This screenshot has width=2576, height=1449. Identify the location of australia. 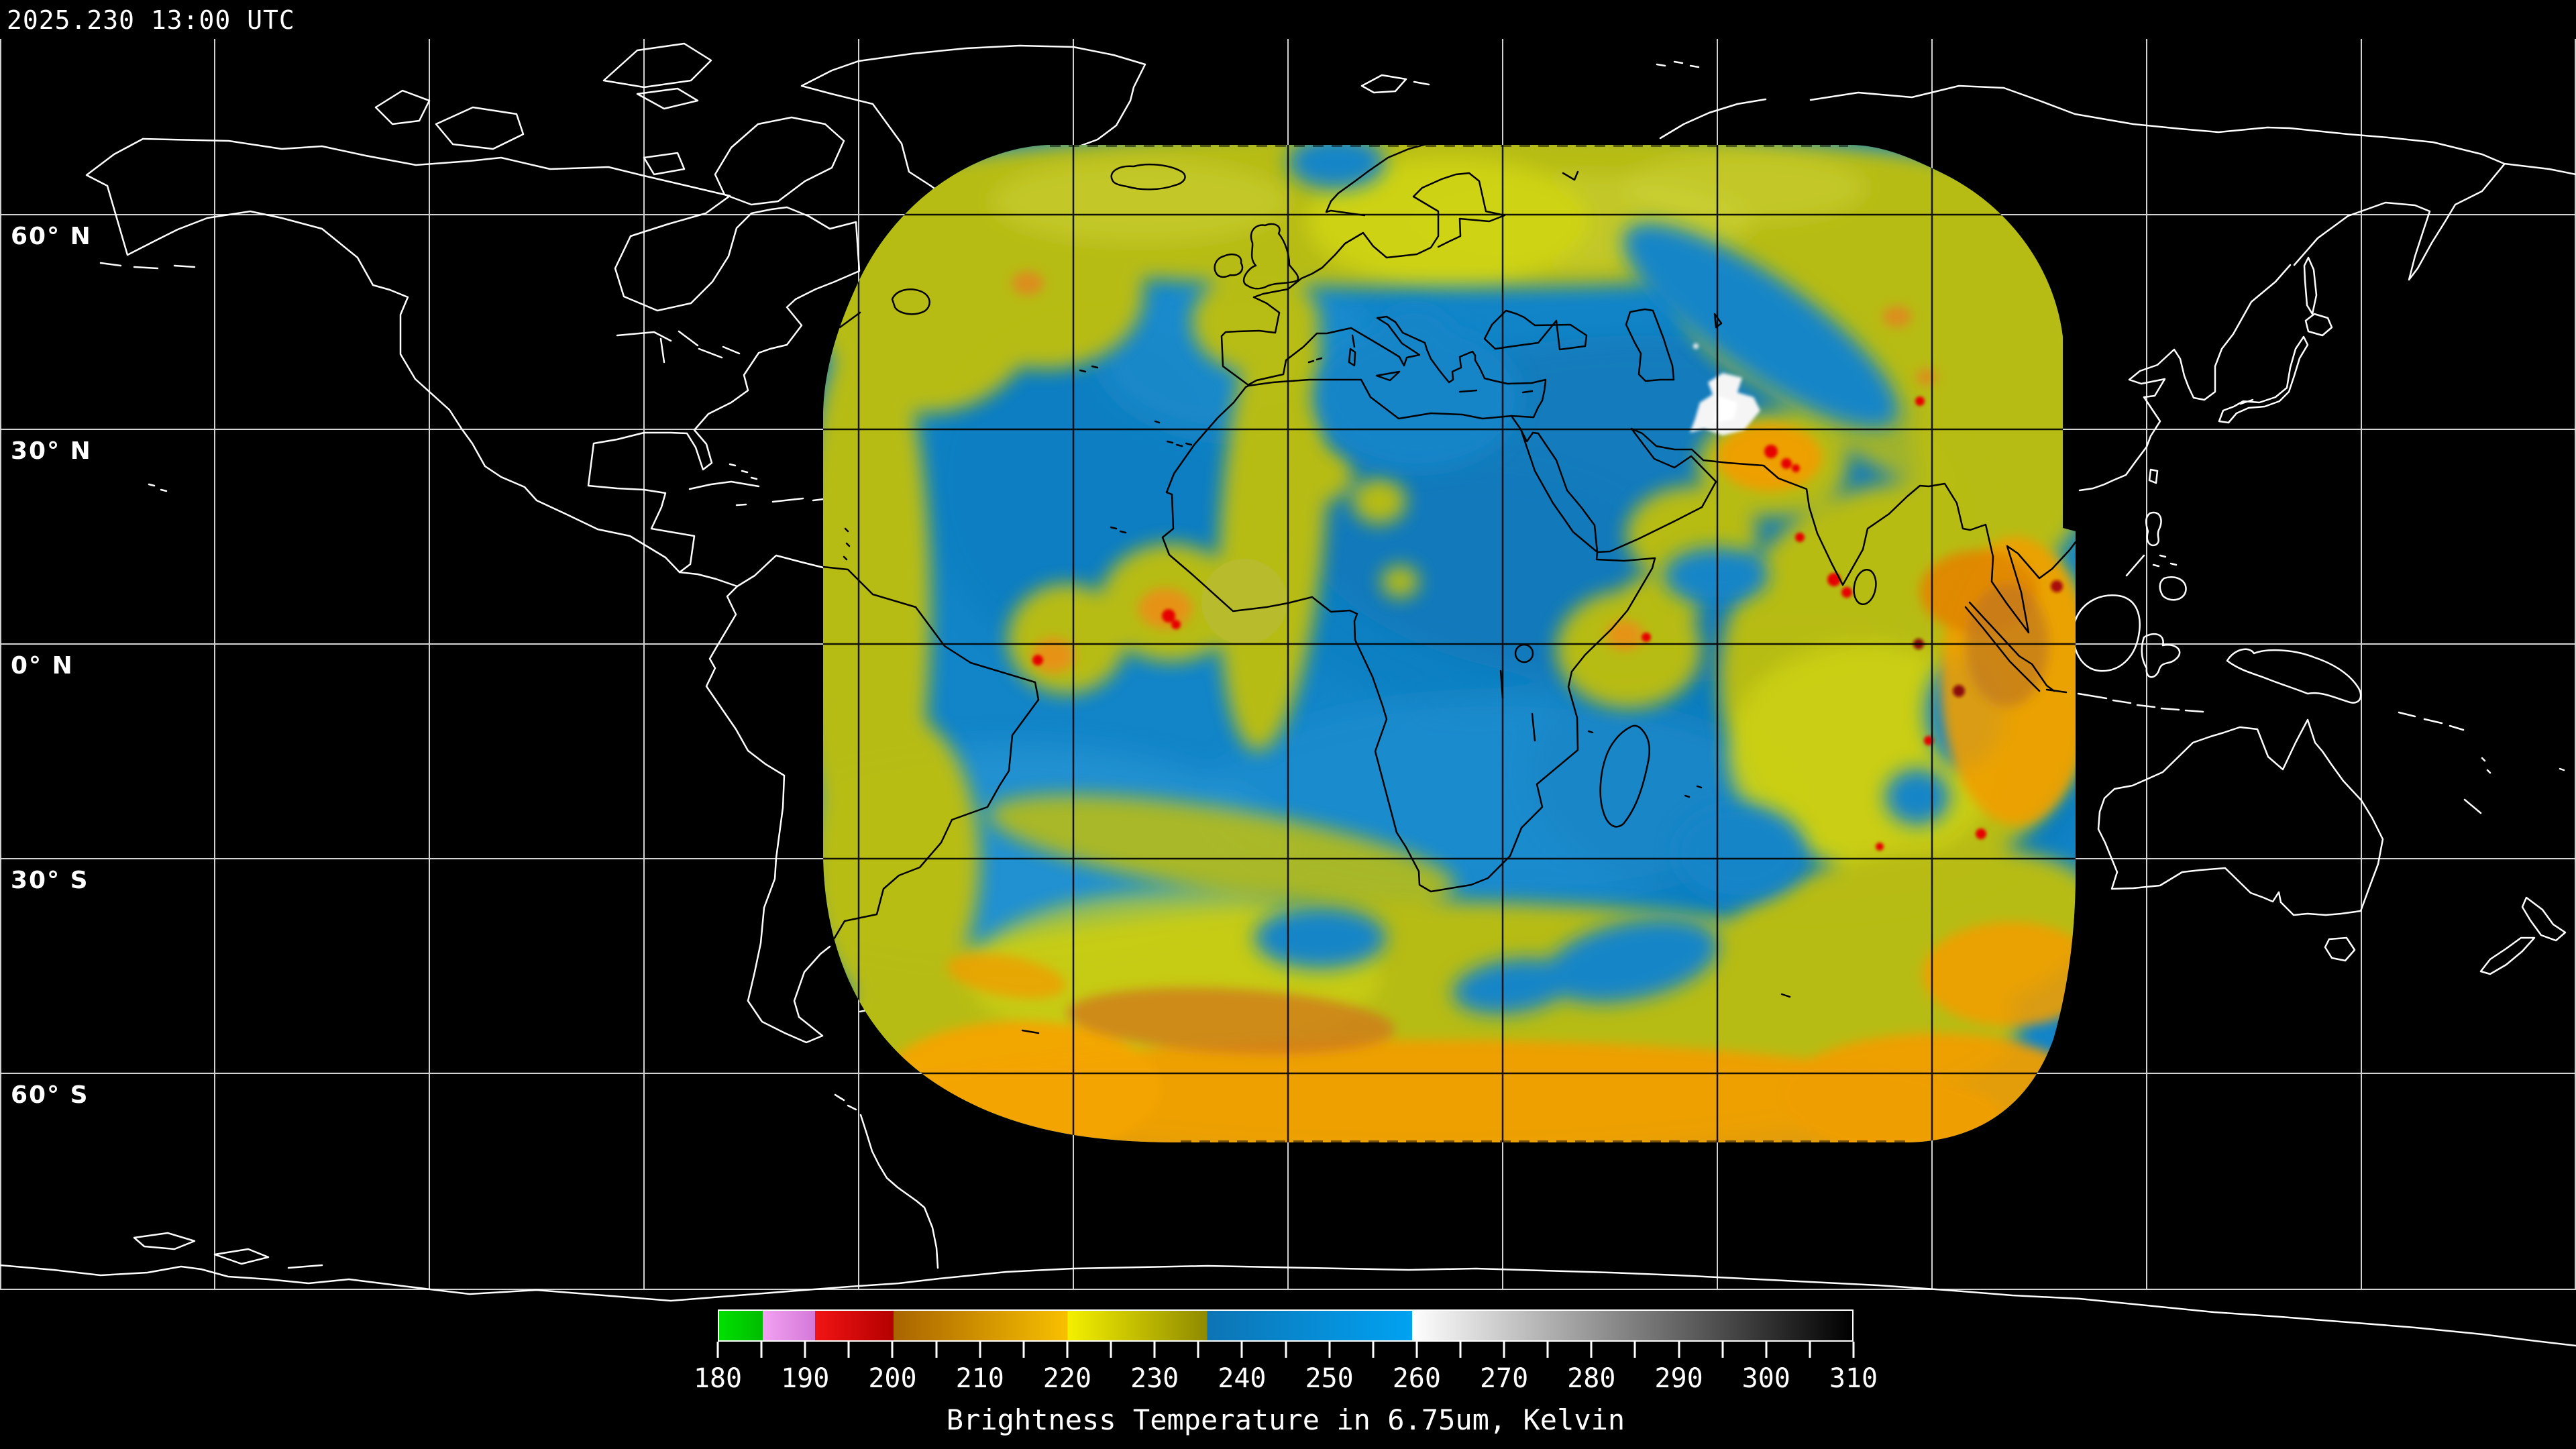
(2240, 817).